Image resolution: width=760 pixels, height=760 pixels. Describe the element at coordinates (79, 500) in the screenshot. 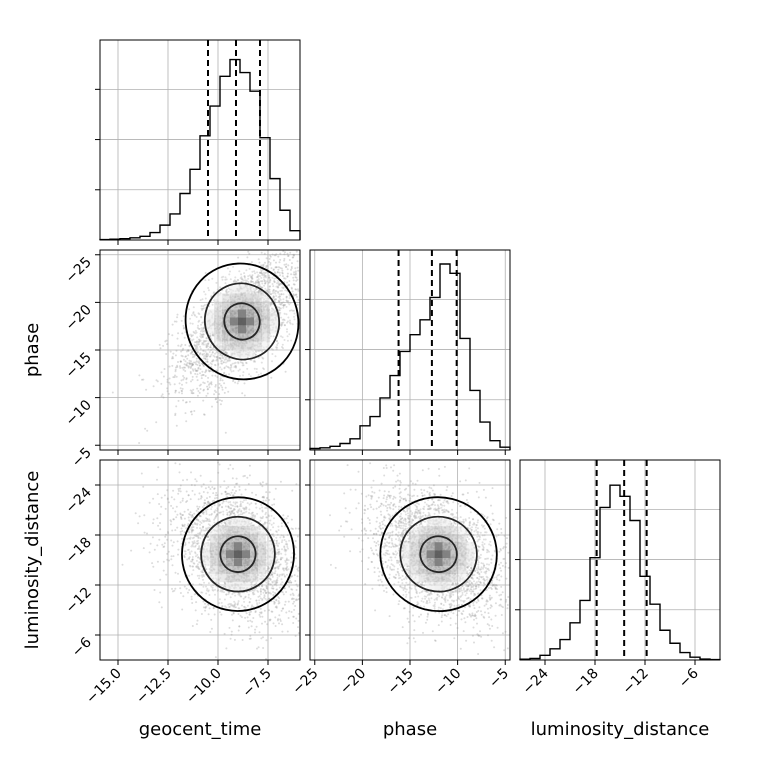

I see `y-tick-label-luminosity_distance: −24` at that location.